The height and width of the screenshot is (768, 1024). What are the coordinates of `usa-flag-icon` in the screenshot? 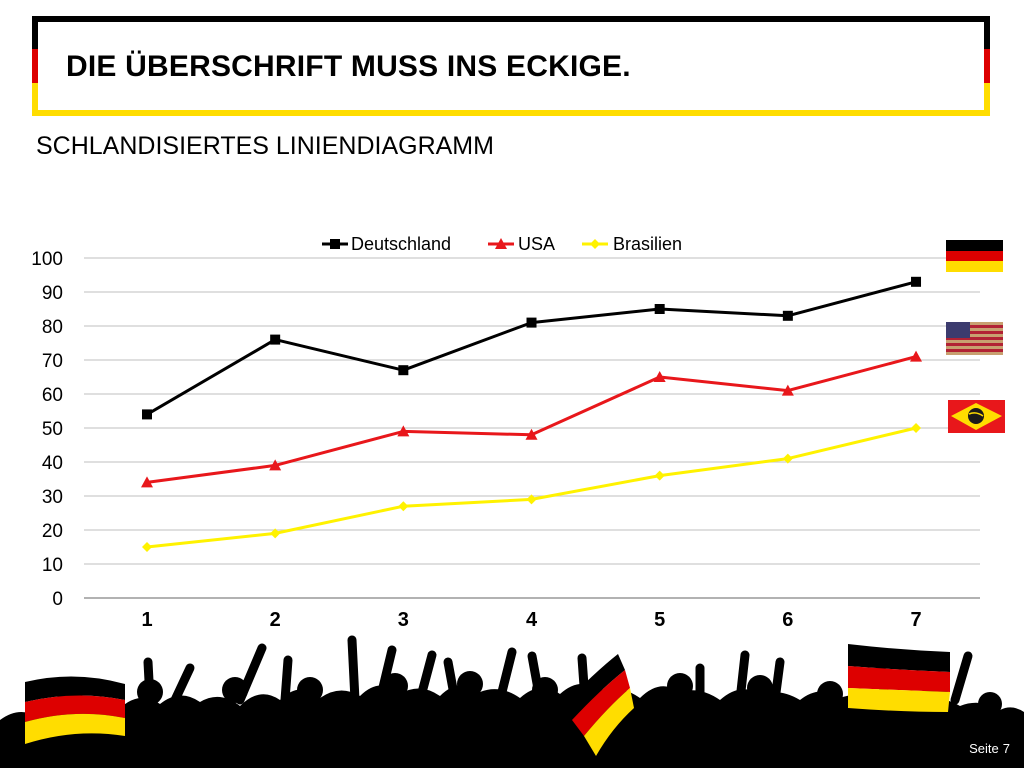 It's located at (974, 338).